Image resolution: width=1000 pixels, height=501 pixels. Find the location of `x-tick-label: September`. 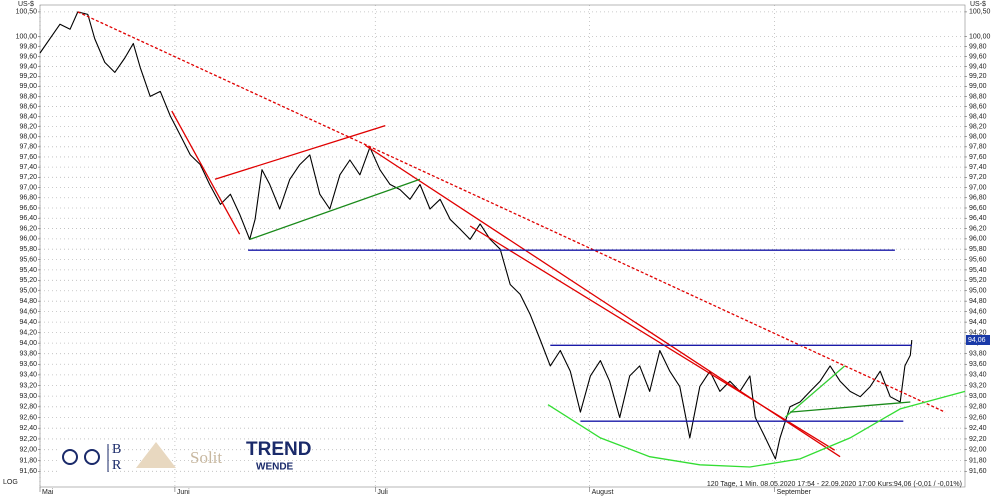

x-tick-label: September is located at coordinates (794, 492).